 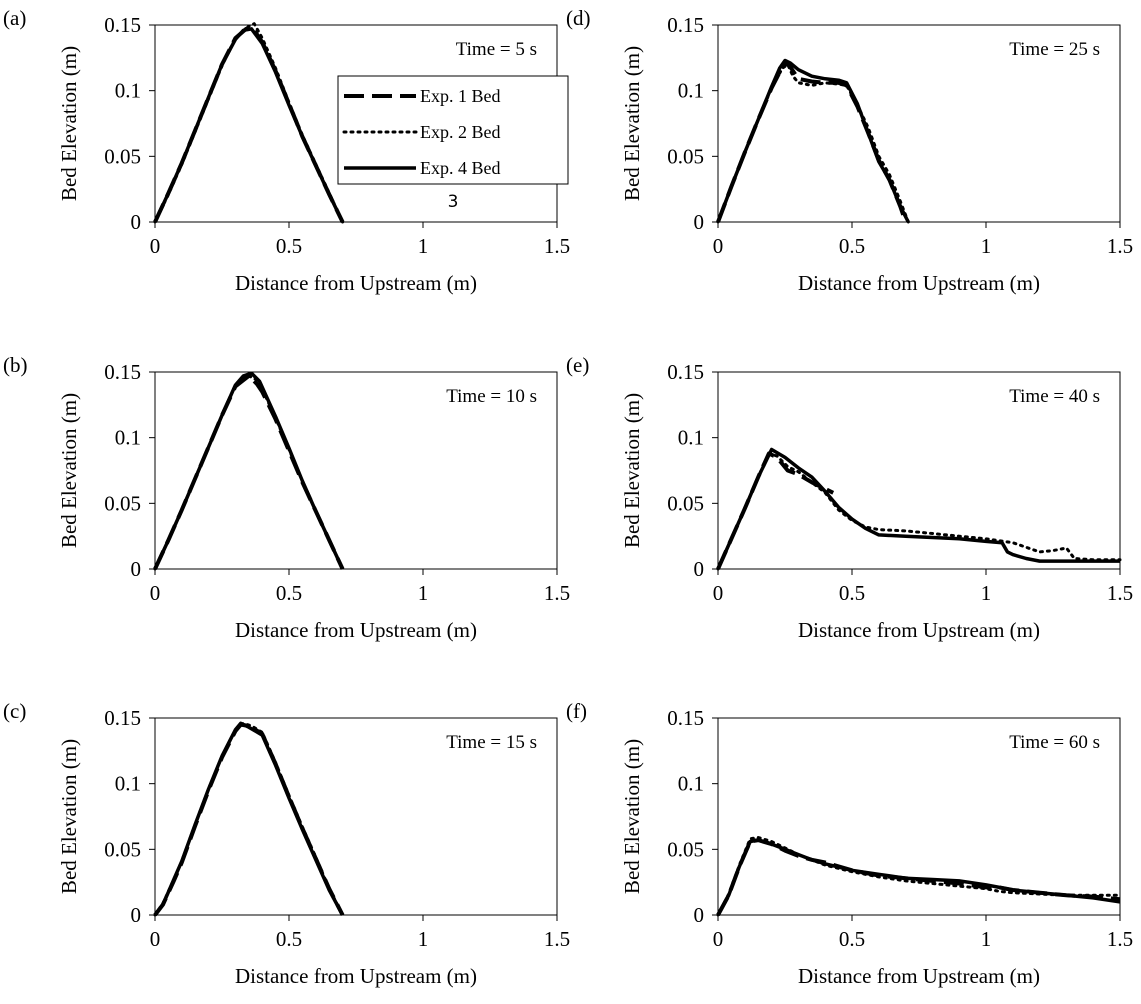 What do you see at coordinates (632, 816) in the screenshot?
I see `chart-5-ylabel: Bed Elevation (m)` at bounding box center [632, 816].